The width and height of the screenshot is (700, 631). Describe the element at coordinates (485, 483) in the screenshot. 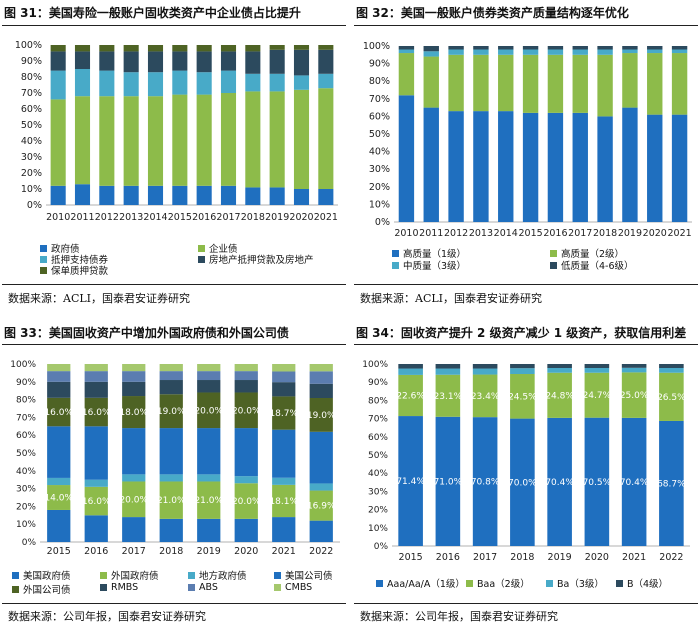

I see `data-label: 70.8%` at that location.